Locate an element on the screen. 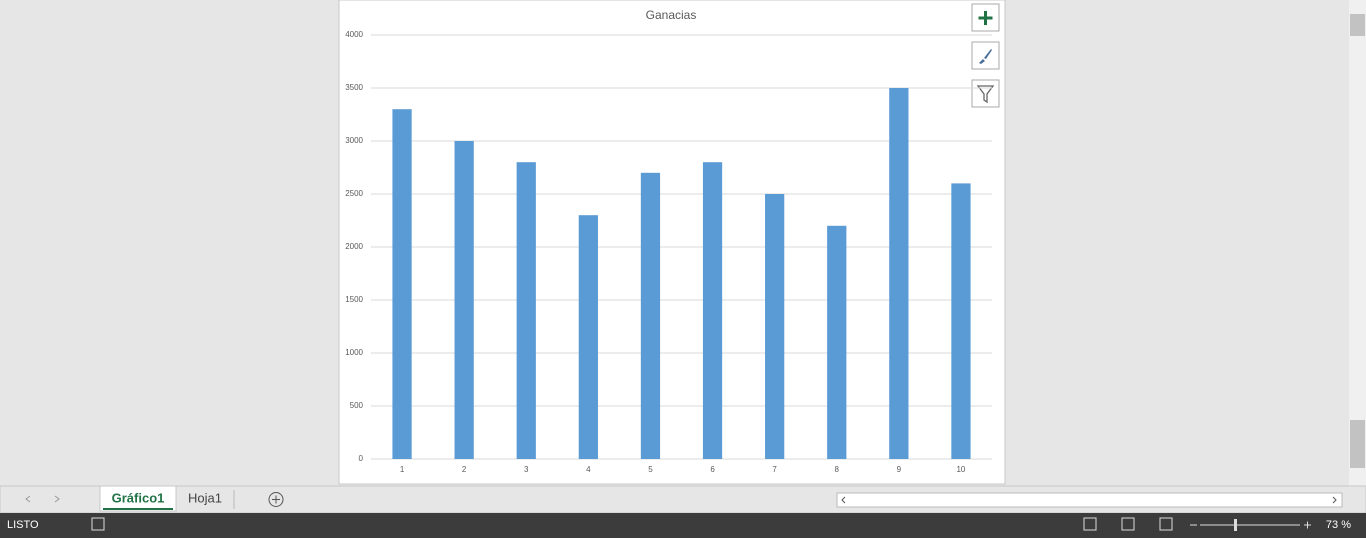 This screenshot has width=1366, height=538. x-tick-label: 7 is located at coordinates (774, 469).